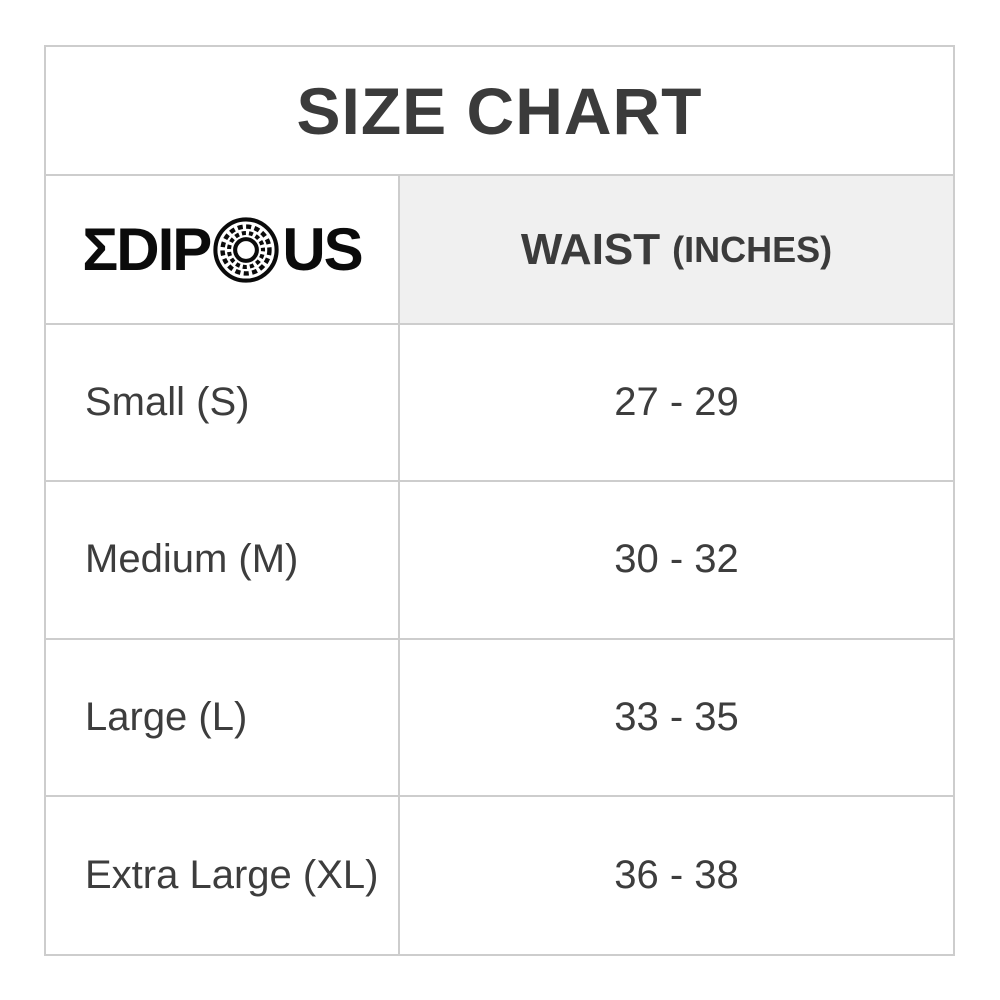 Image resolution: width=1000 pixels, height=1000 pixels. What do you see at coordinates (676, 875) in the screenshot?
I see `waist-value-extra-large: 36 - 38` at bounding box center [676, 875].